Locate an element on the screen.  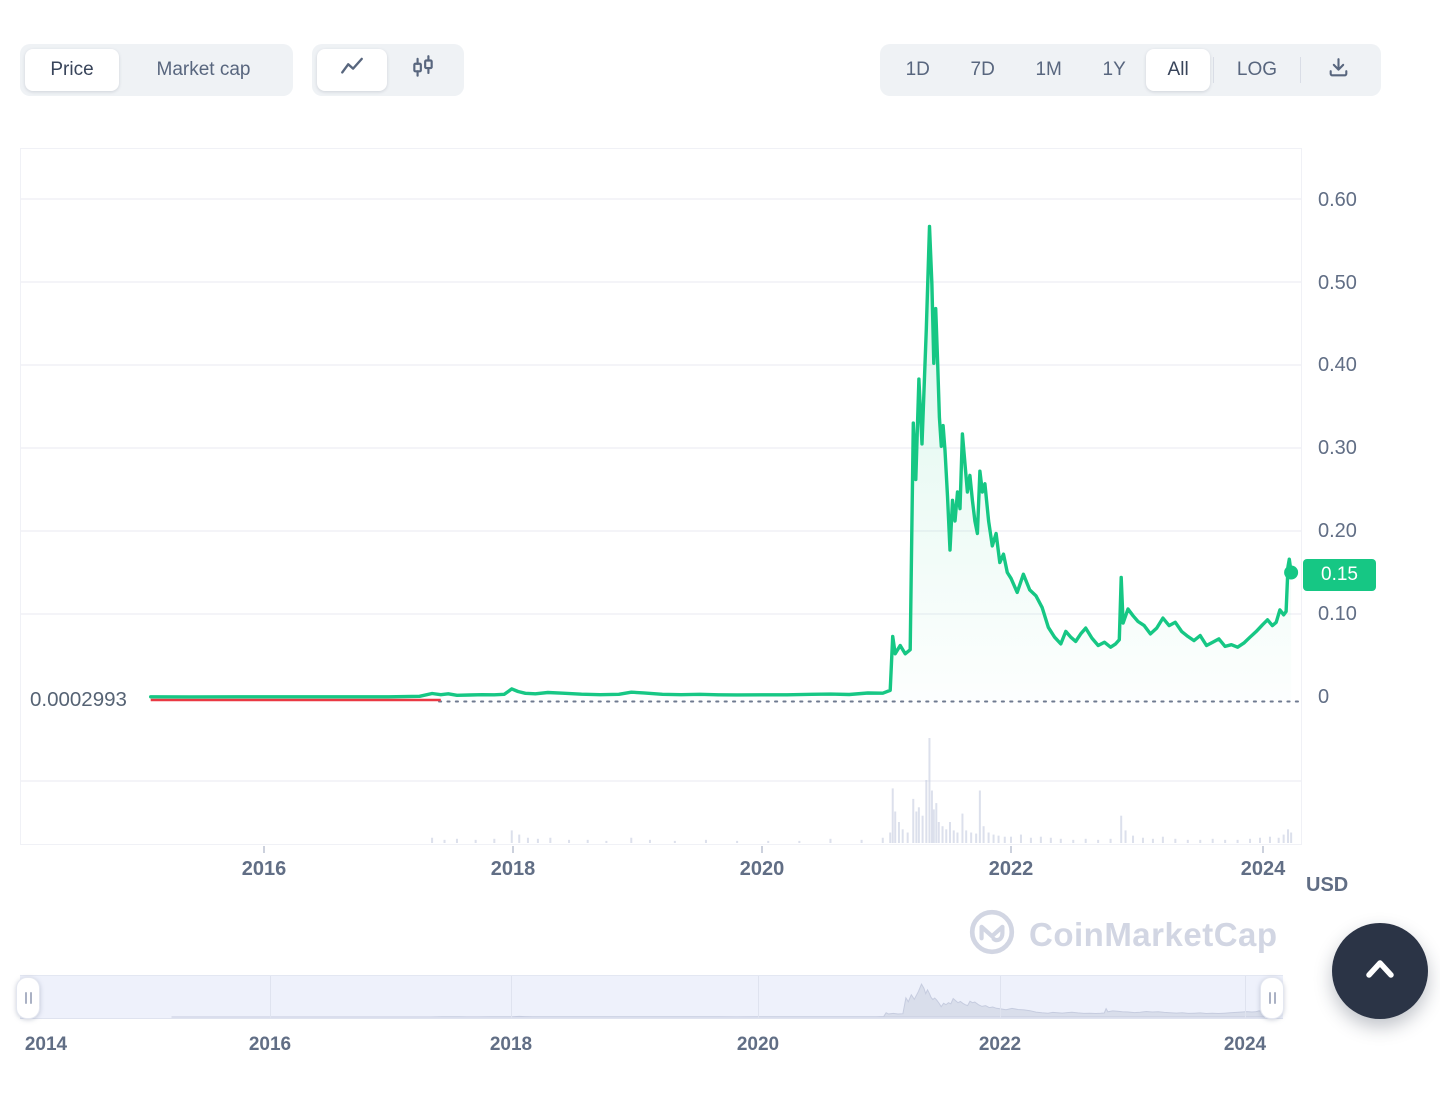
log-scale-label: LOG is located at coordinates (1257, 69).